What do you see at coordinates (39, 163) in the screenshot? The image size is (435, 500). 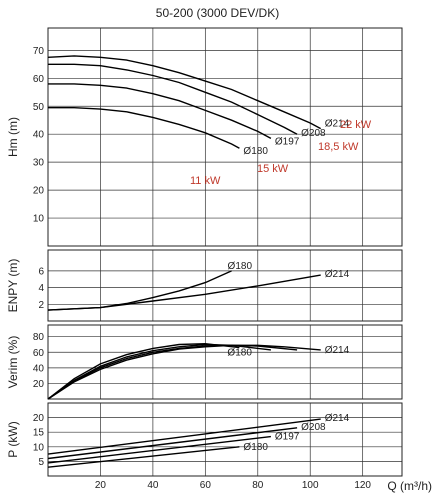 I see `y-tick-label: 30` at bounding box center [39, 163].